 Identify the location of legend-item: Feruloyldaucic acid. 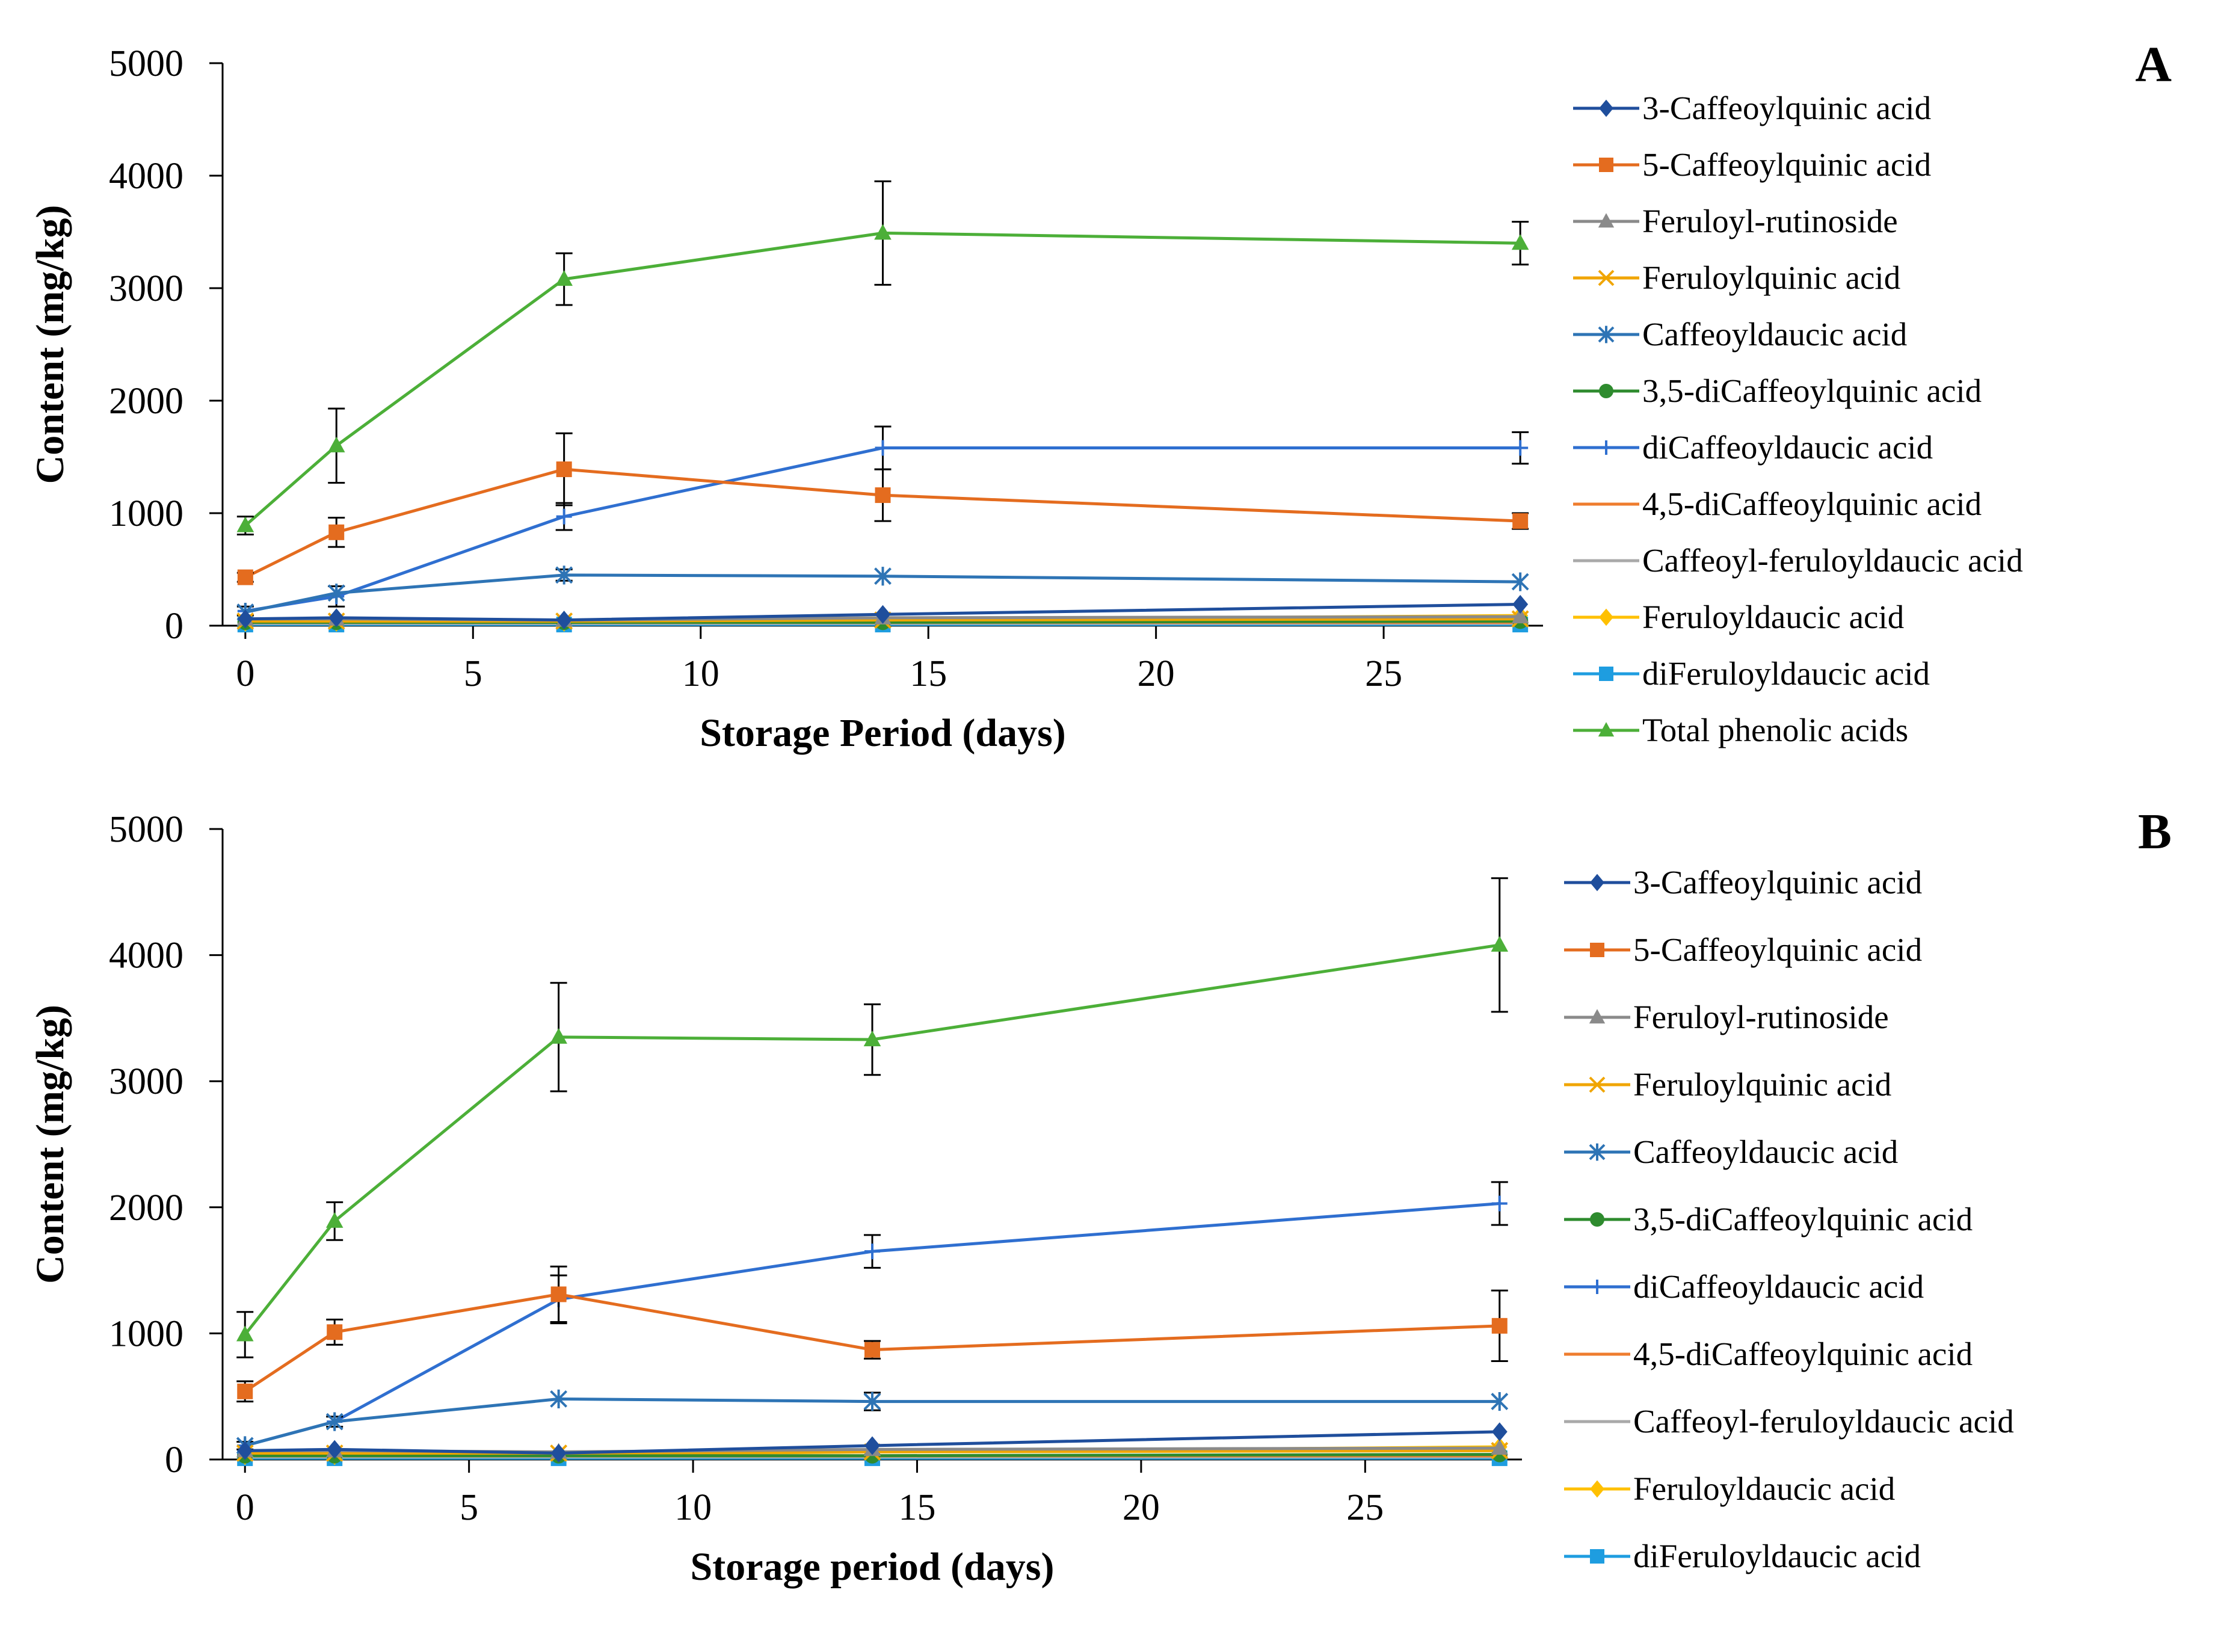
(1738, 617).